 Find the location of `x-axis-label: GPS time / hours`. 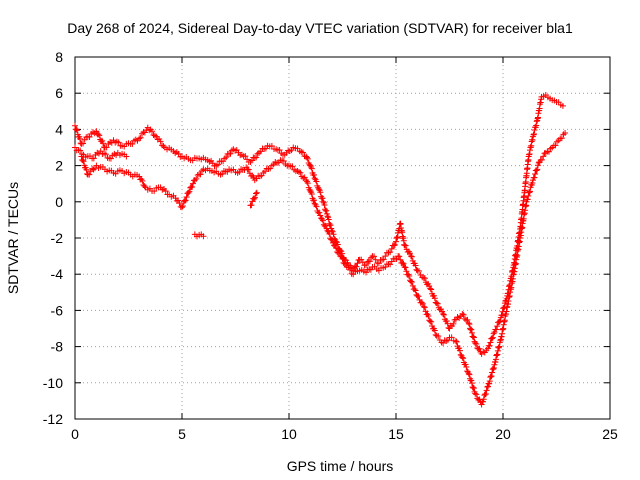

x-axis-label: GPS time / hours is located at coordinates (340, 466).